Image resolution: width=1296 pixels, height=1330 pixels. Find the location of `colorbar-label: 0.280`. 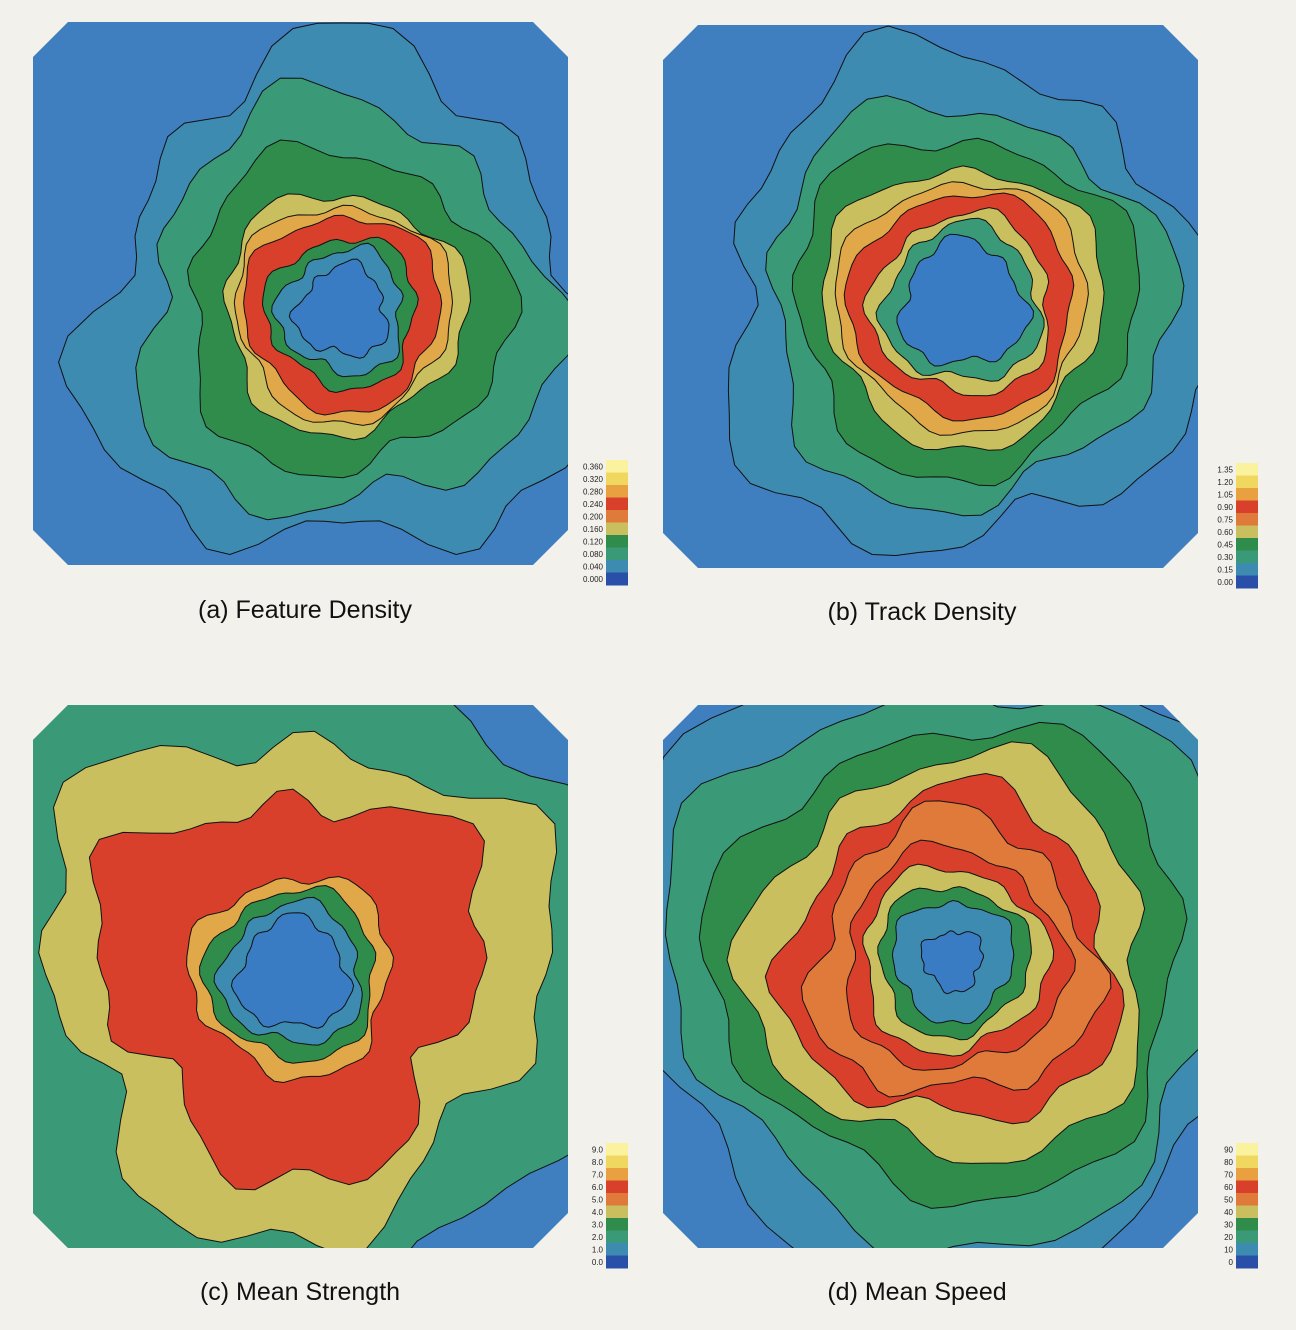

colorbar-label: 0.280 is located at coordinates (593, 491).